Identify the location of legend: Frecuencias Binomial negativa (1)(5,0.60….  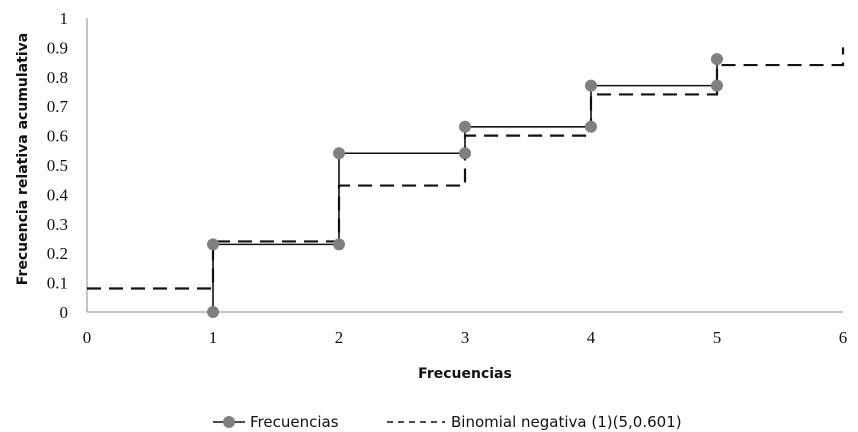
(447, 422).